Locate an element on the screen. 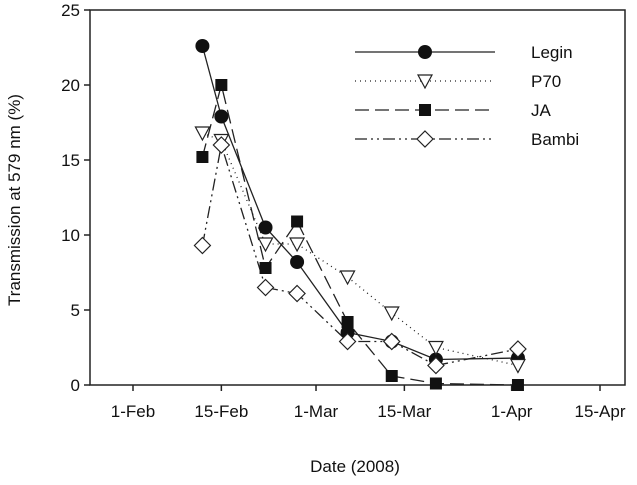 This screenshot has height=485, width=637. x-tick-label: 15-Feb is located at coordinates (221, 411).